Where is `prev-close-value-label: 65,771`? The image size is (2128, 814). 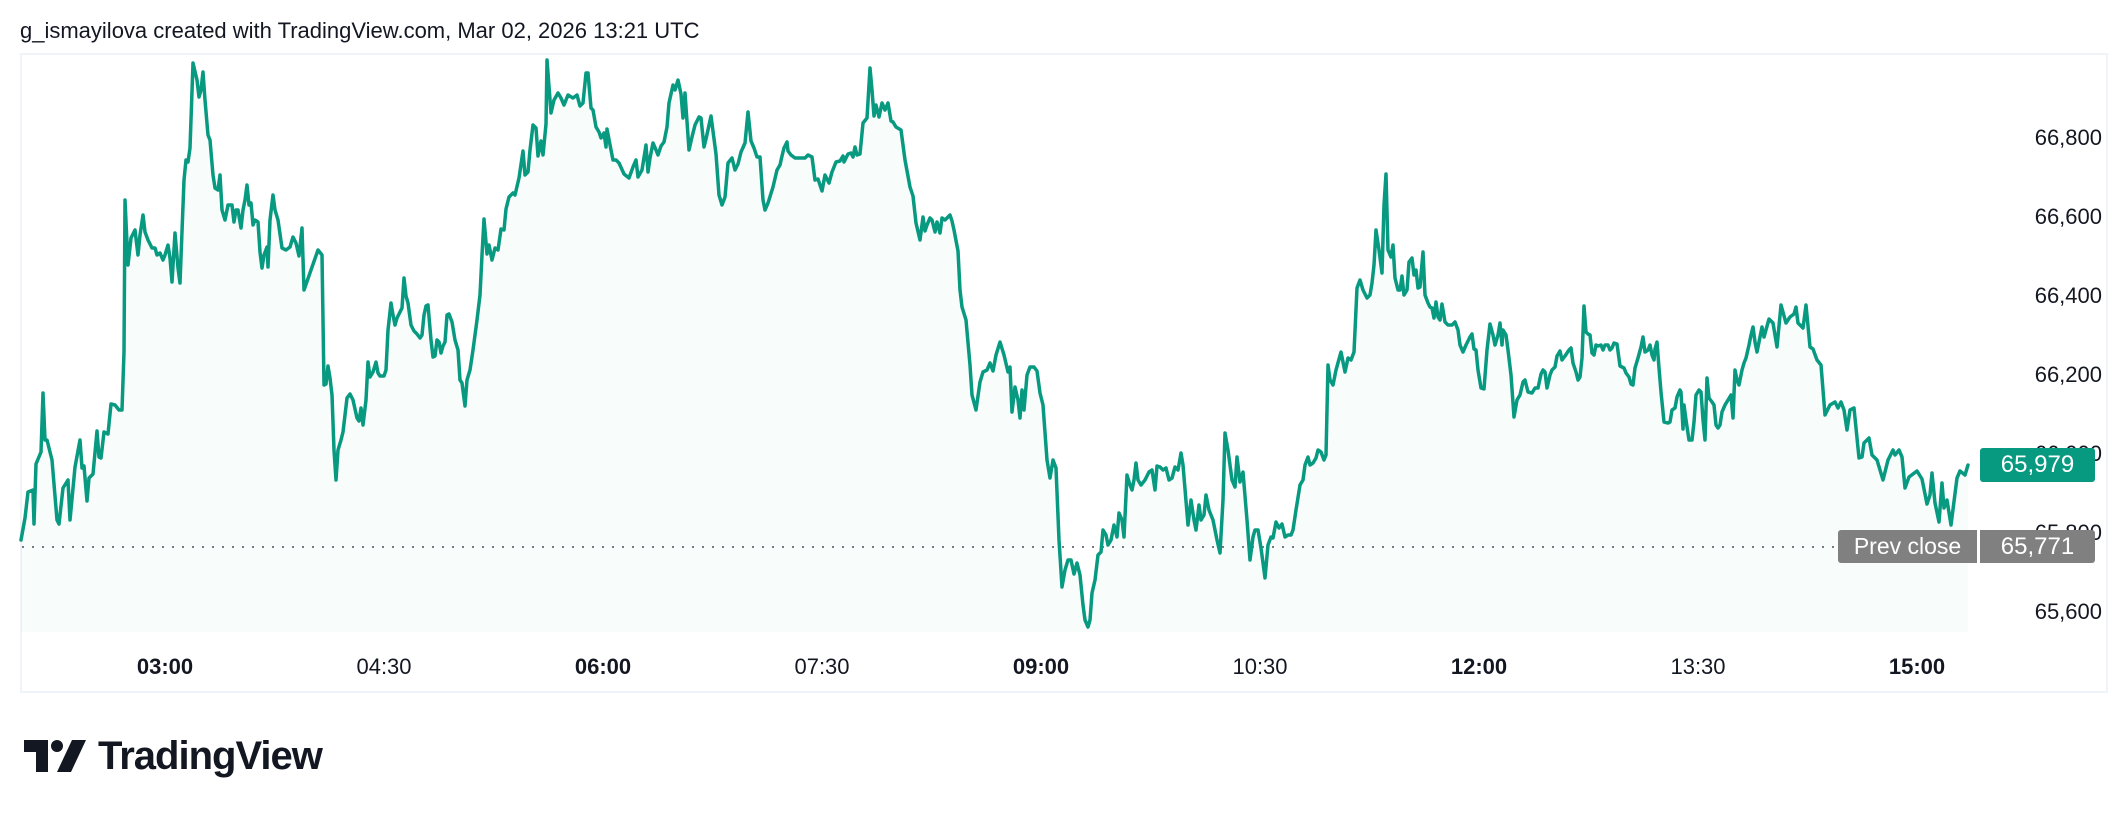
prev-close-value-label: 65,771 is located at coordinates (2037, 546).